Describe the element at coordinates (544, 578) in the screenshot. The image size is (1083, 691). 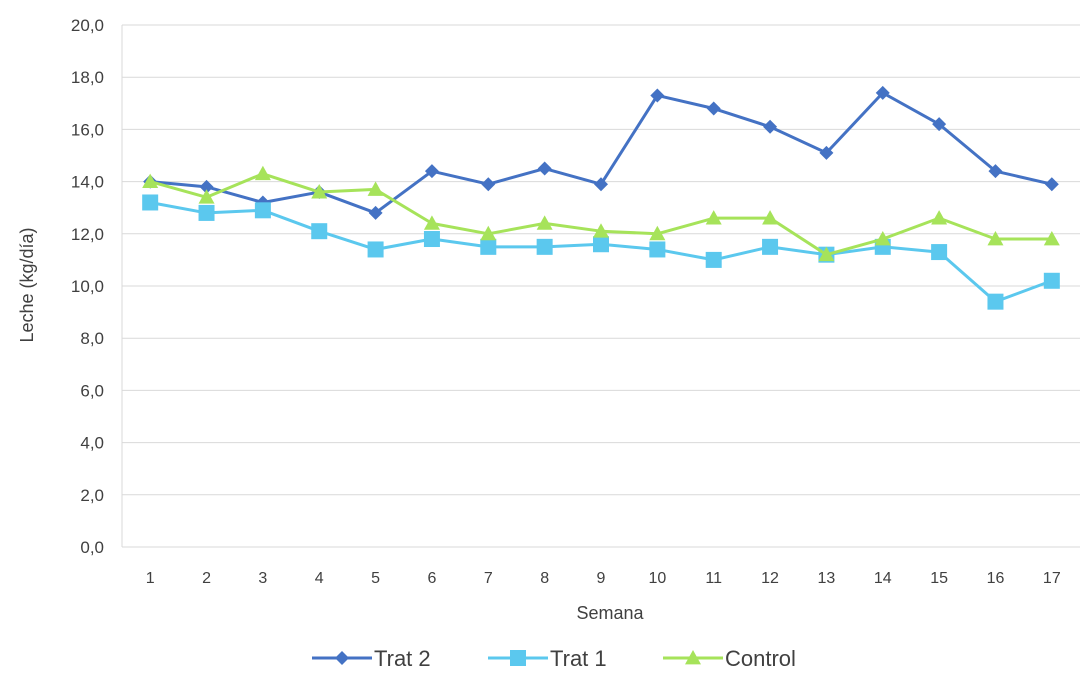
I see `x-tick-label: 8` at that location.